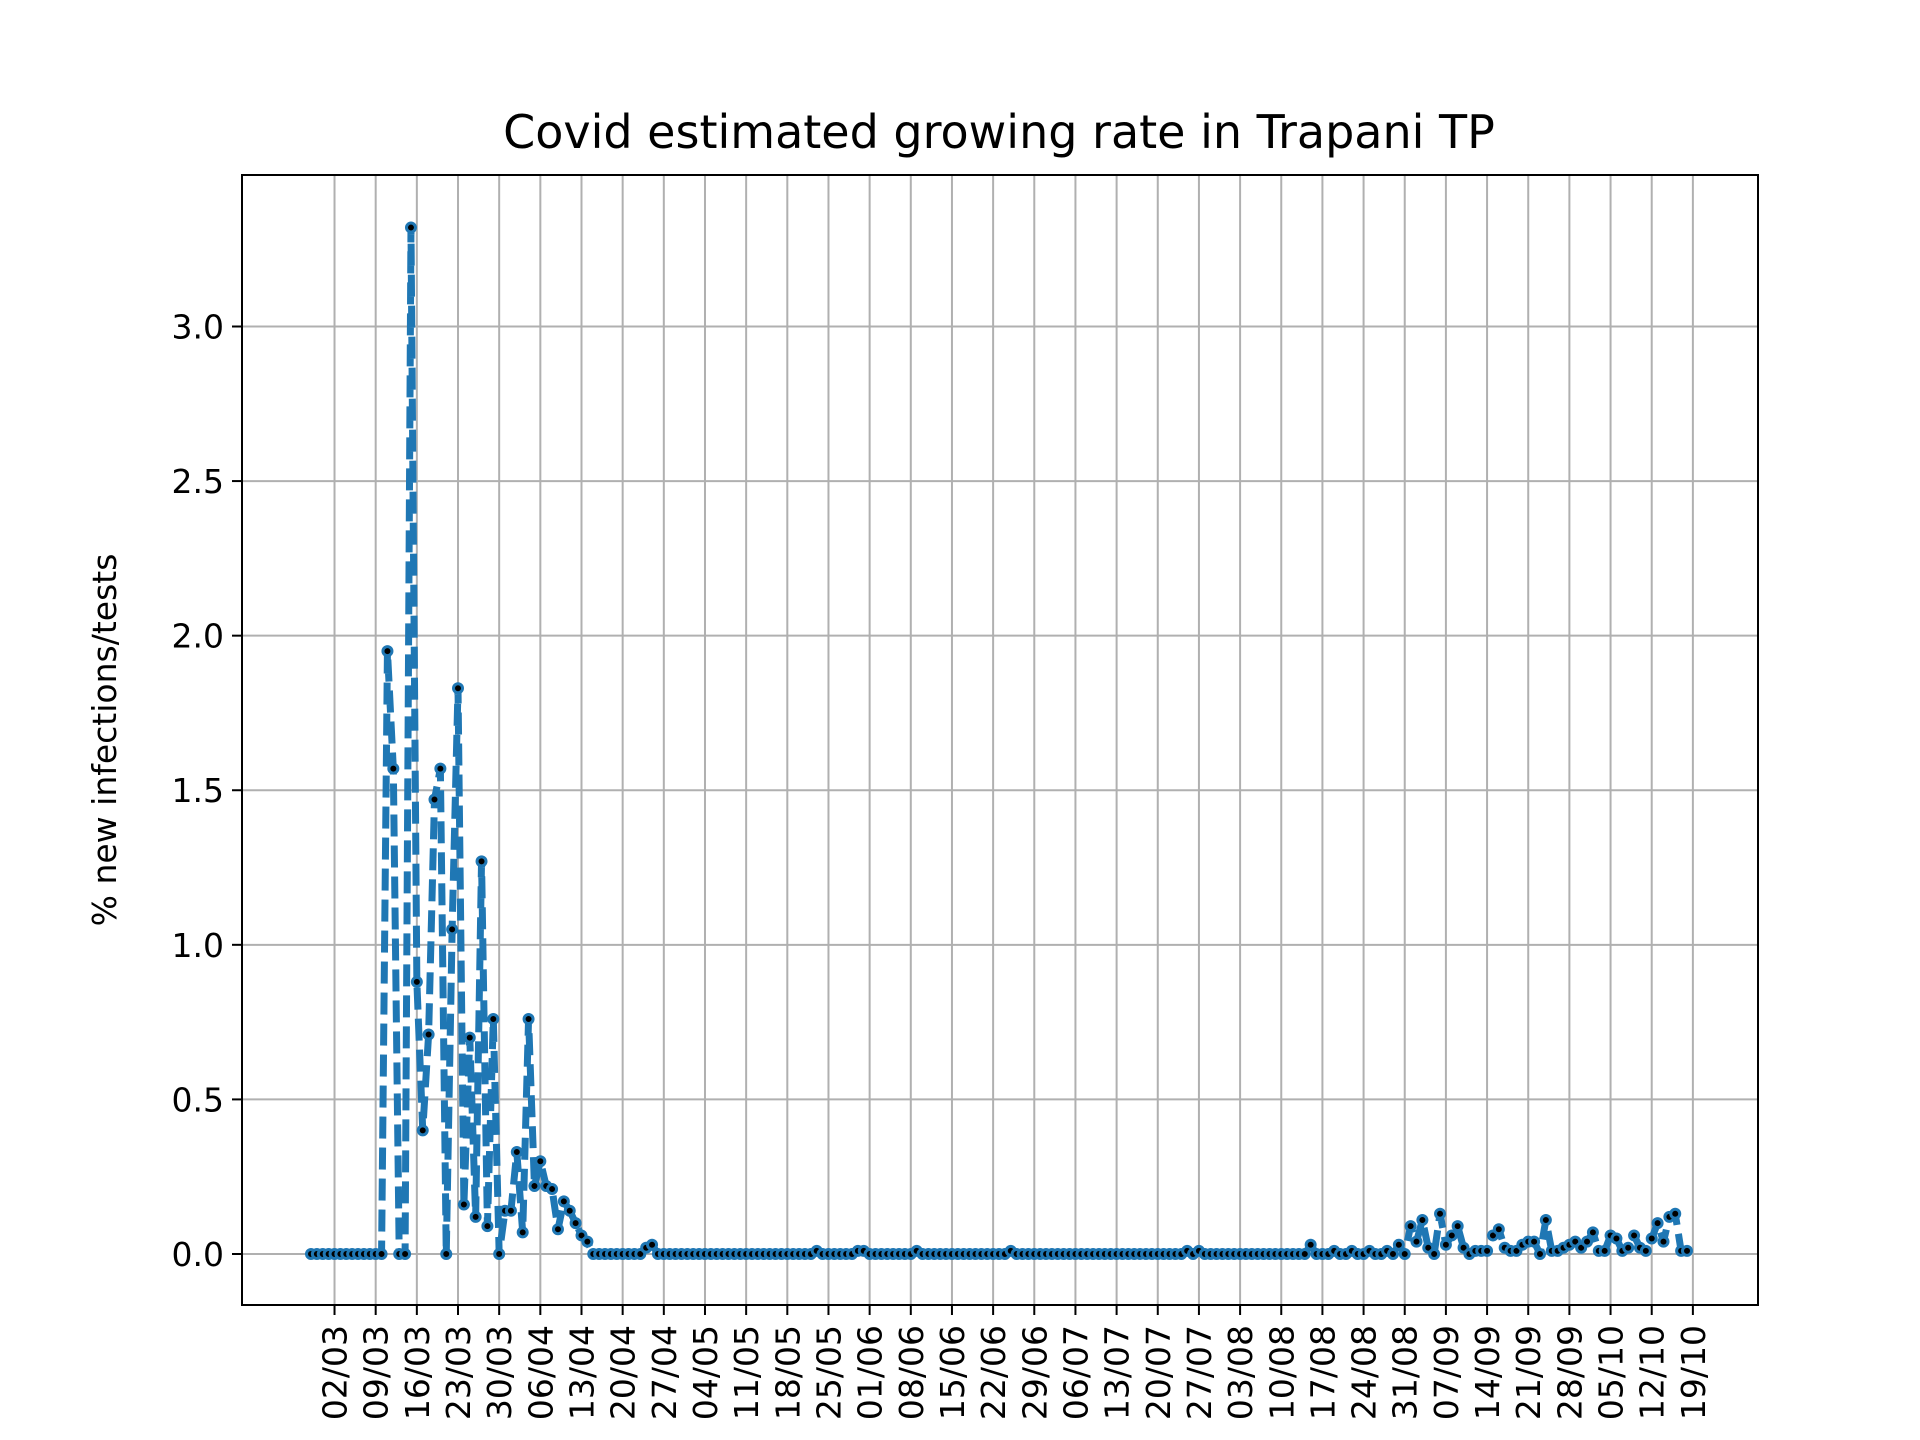  Describe the element at coordinates (1117, 1372) in the screenshot. I see `x-tick-label: 13/07` at that location.